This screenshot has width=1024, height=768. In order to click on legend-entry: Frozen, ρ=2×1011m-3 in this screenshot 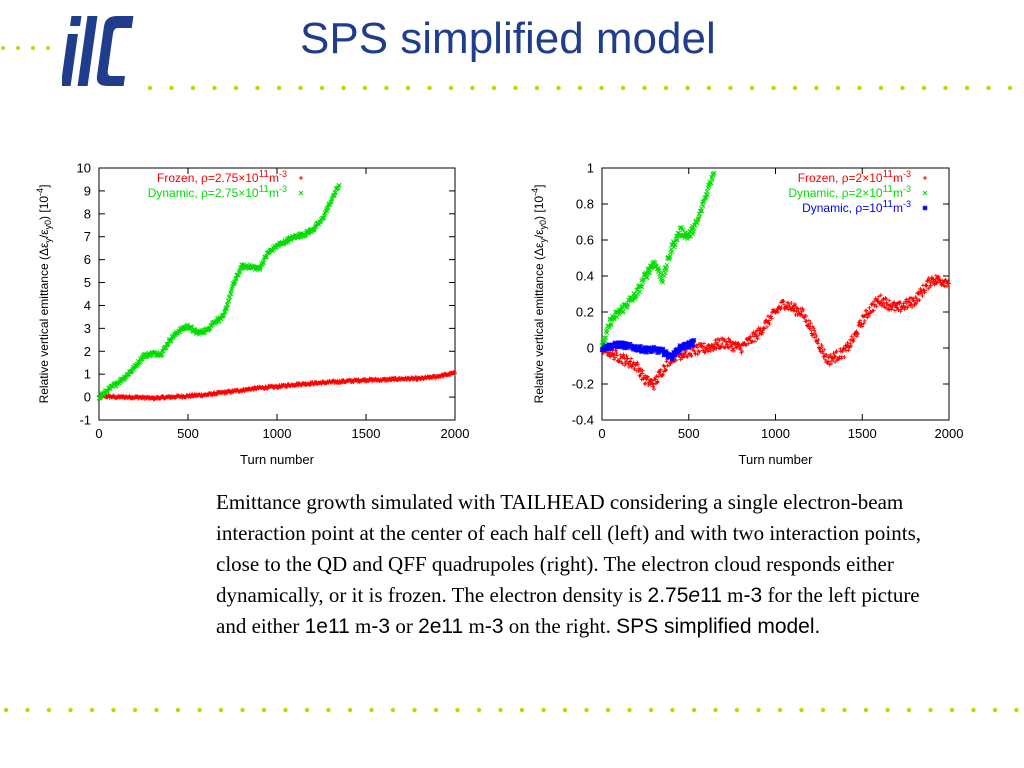, I will do `click(854, 177)`.